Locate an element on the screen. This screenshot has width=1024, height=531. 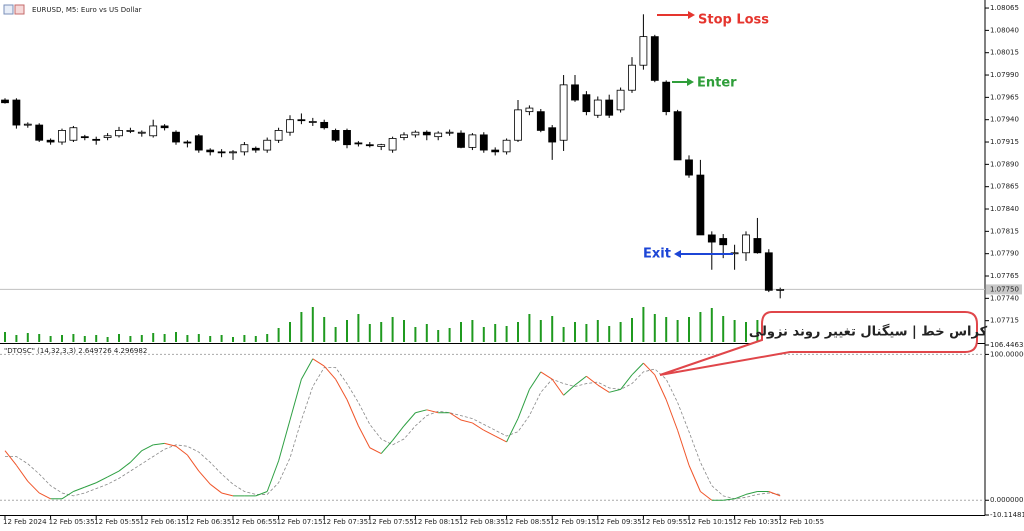
x-tick-label: 12 Feb 08:15 is located at coordinates (436, 522).